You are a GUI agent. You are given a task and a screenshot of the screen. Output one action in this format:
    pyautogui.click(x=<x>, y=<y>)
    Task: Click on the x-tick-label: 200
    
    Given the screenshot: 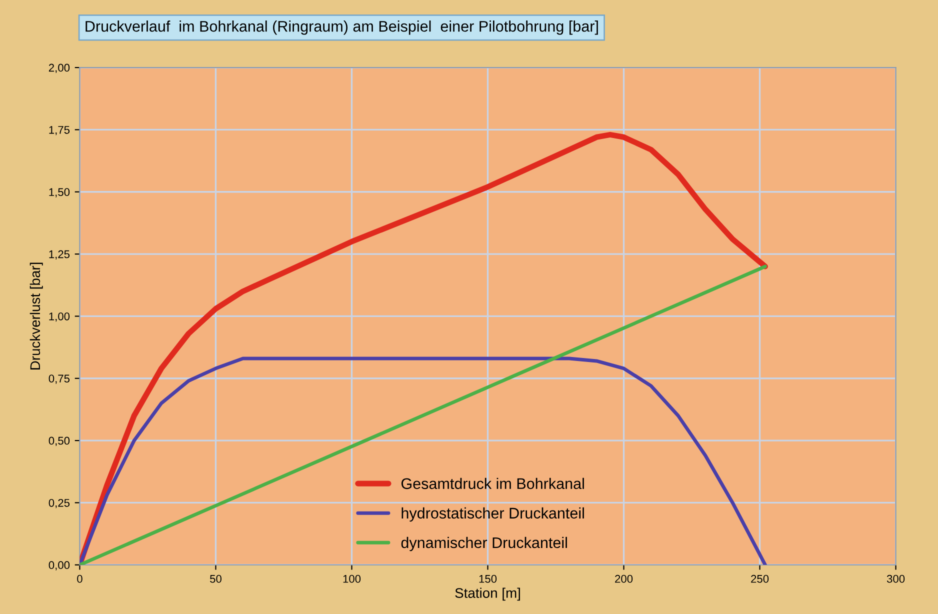 What is the action you would take?
    pyautogui.click(x=624, y=578)
    